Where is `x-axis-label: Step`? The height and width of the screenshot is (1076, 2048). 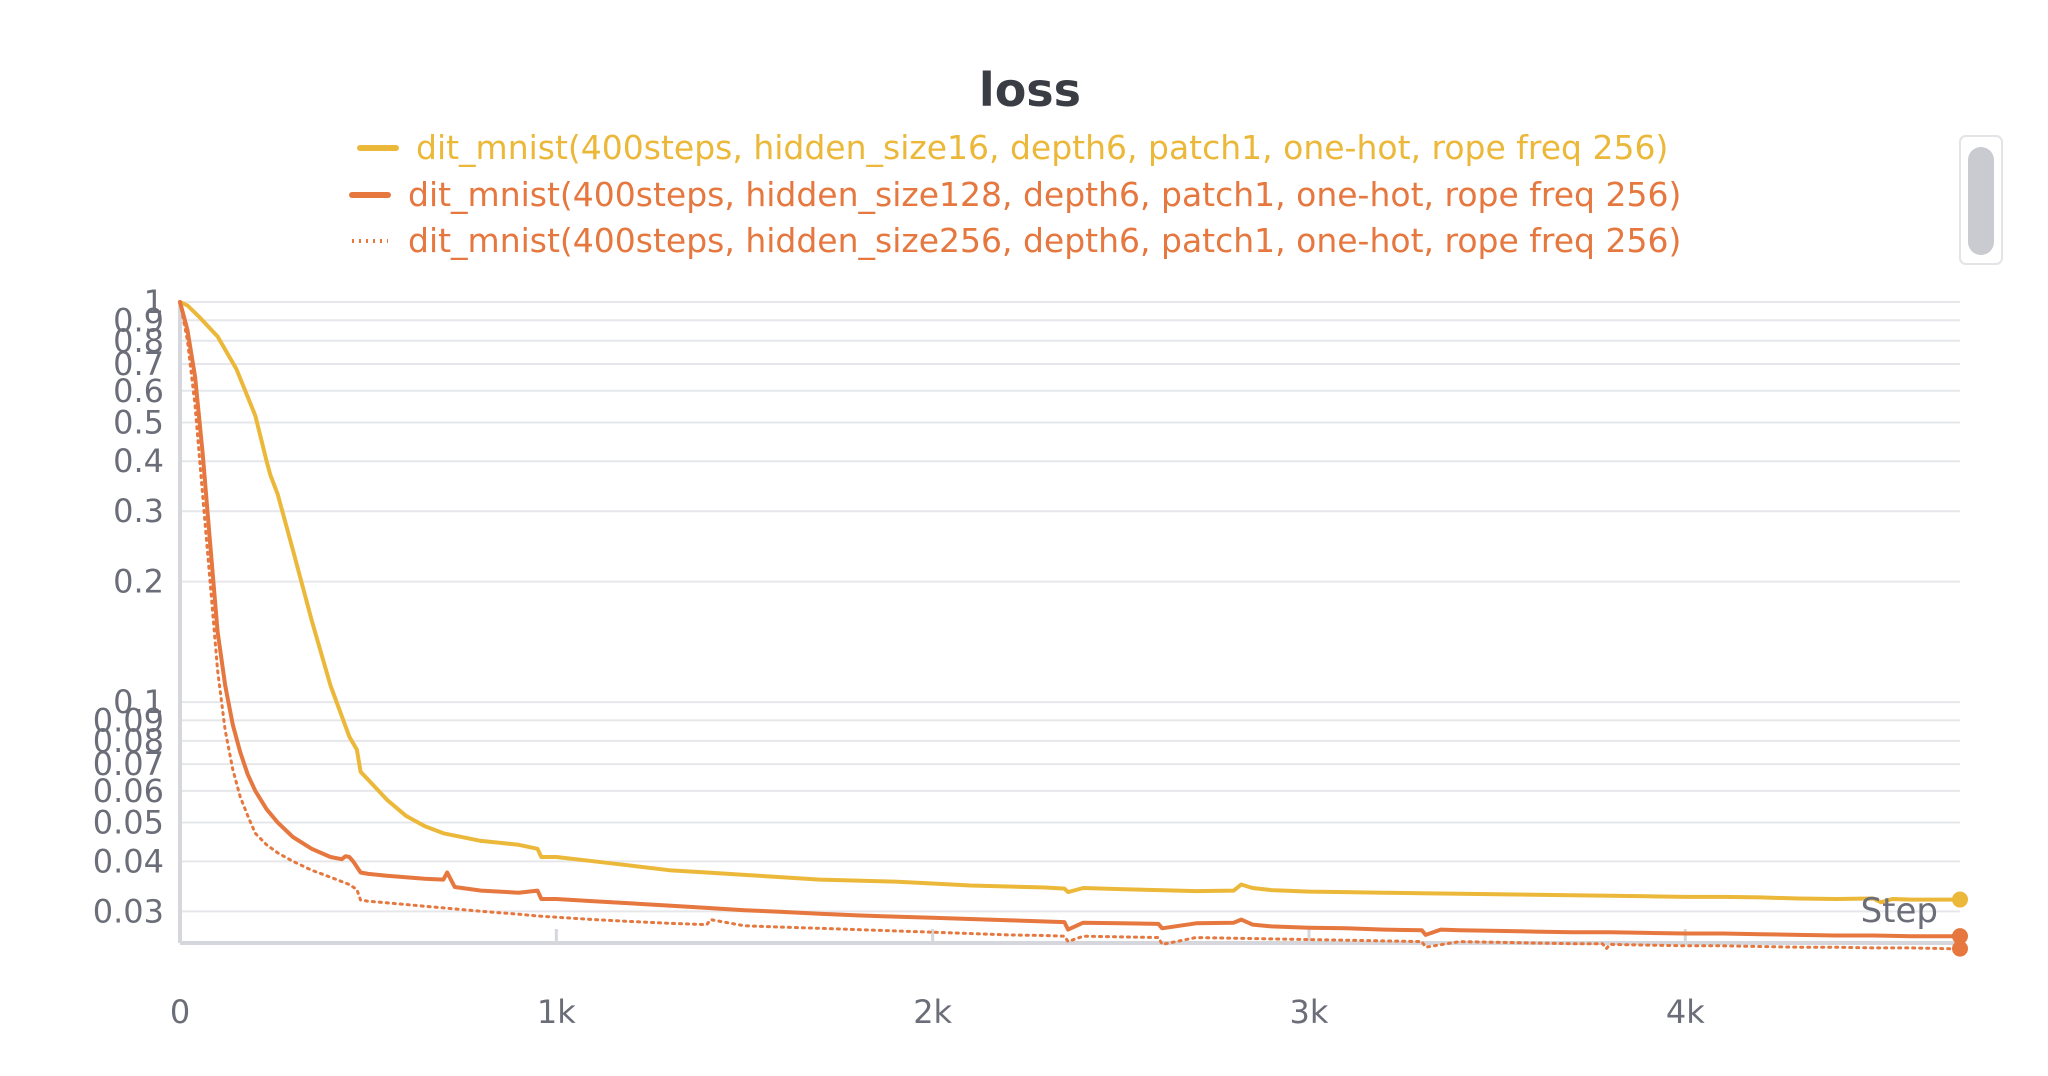
x-axis-label: Step is located at coordinates (1899, 911).